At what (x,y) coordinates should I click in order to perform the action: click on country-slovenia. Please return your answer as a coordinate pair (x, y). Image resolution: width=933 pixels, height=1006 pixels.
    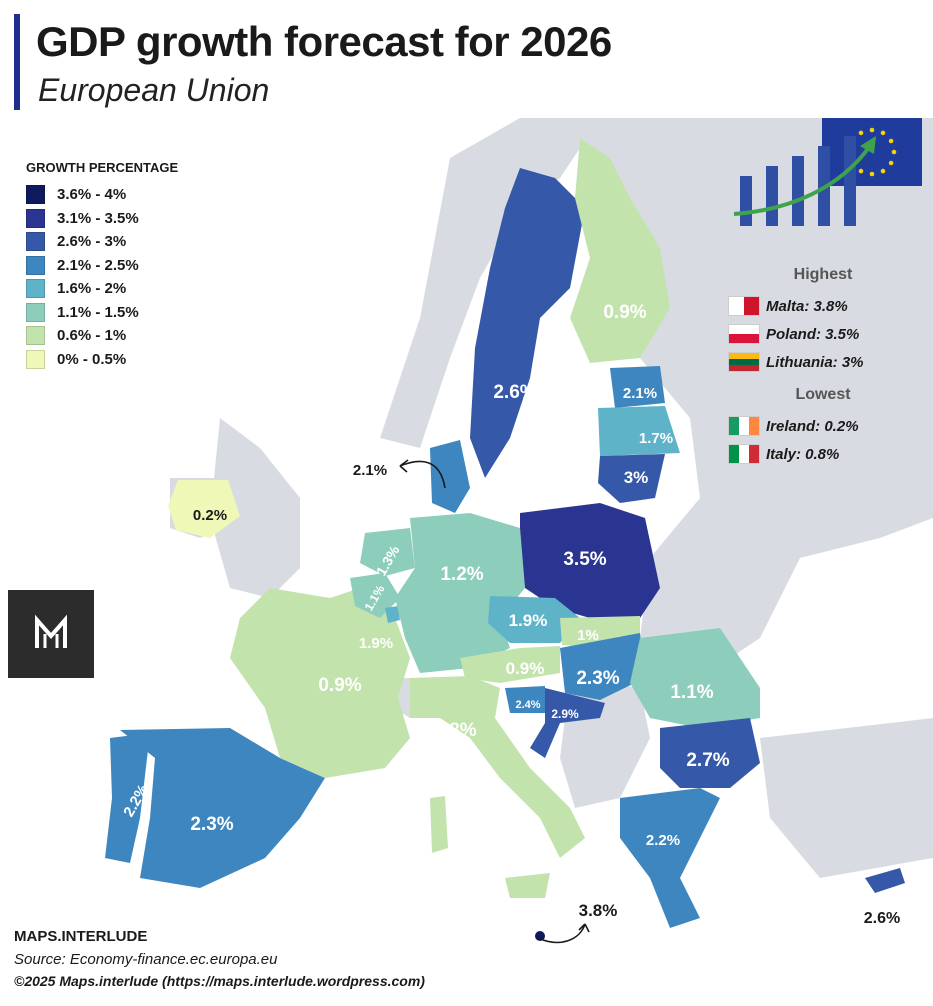
    Looking at the image, I should click on (525, 699).